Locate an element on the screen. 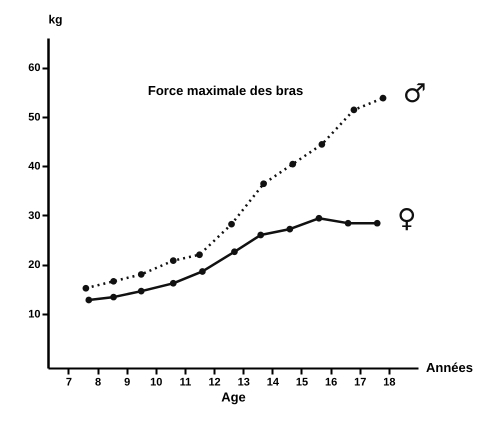  x-tick-label: 8 is located at coordinates (98, 382).